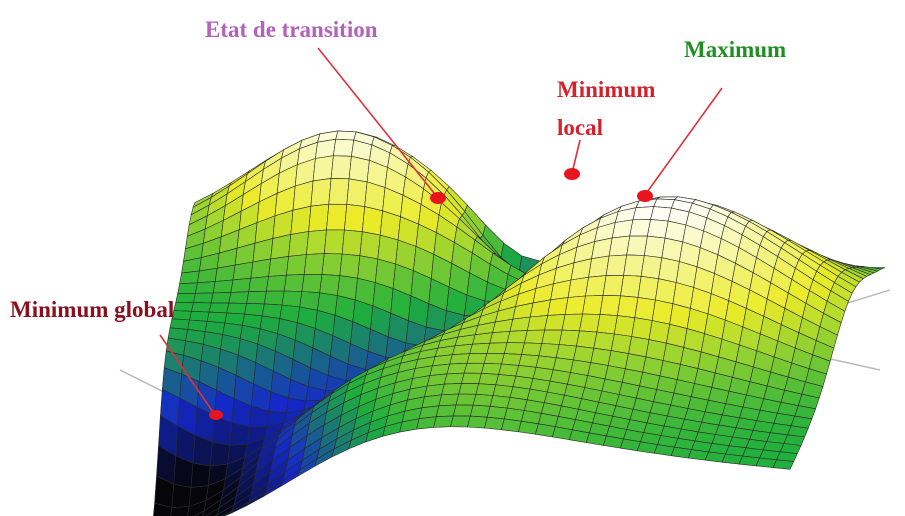 This screenshot has width=905, height=516. I want to click on label-local-min: local, so click(580, 127).